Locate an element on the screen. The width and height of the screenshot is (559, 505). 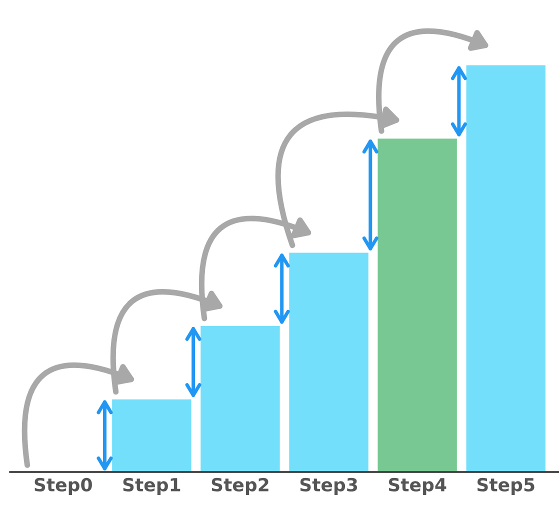
x-tick-label: Step2 is located at coordinates (240, 487).